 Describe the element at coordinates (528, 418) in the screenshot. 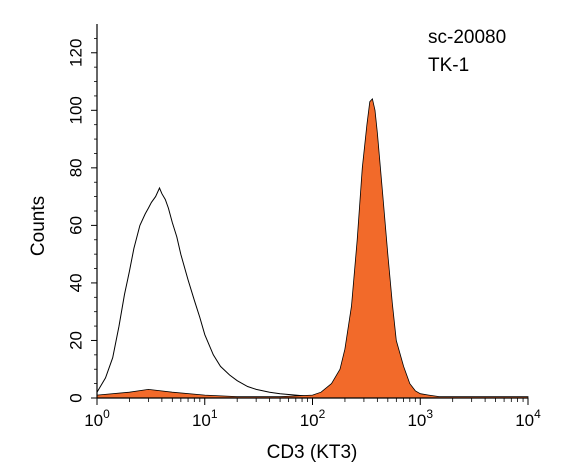

I see `x-tick-label-4: 10⁴` at that location.